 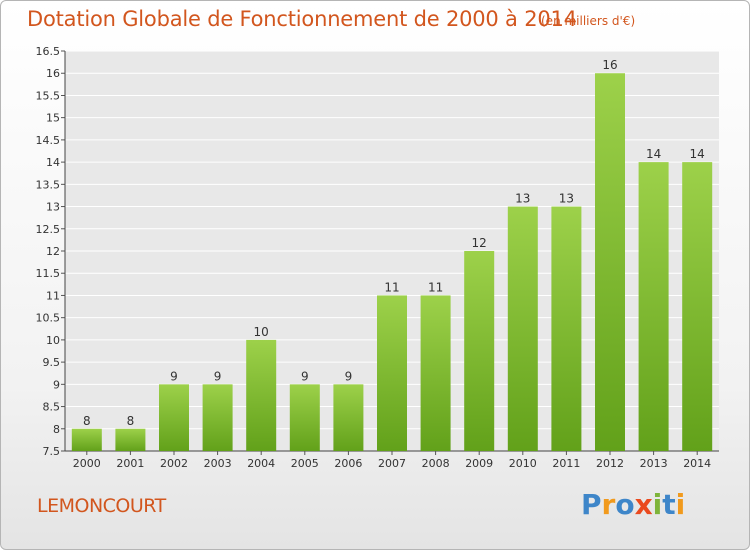 I want to click on x-tick-label: 2000, so click(x=87, y=463).